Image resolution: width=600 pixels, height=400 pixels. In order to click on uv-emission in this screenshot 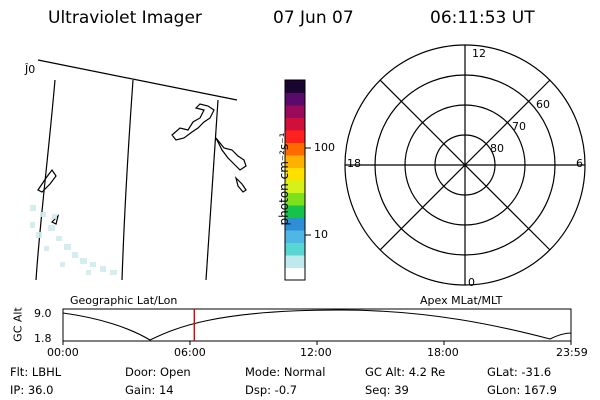, I will do `click(73, 240)`.